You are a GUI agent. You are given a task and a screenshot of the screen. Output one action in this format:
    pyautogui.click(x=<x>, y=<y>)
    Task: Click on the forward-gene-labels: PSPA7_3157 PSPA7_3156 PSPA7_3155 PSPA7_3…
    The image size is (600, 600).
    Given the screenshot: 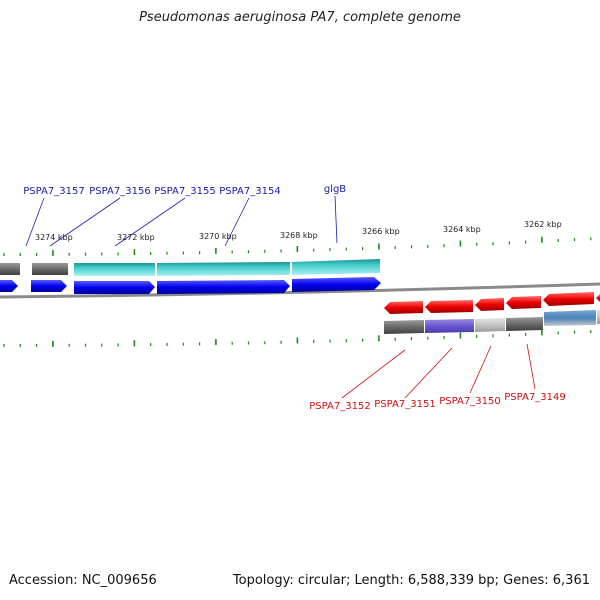 What is the action you would take?
    pyautogui.click(x=184, y=190)
    